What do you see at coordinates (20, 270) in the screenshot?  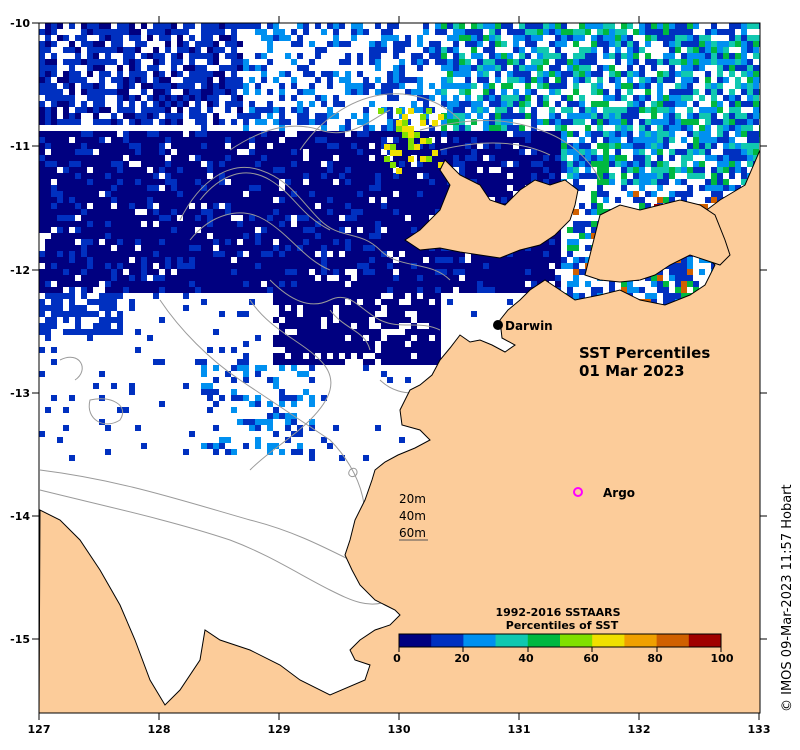 I see `lat-tick-label: -12` at bounding box center [20, 270].